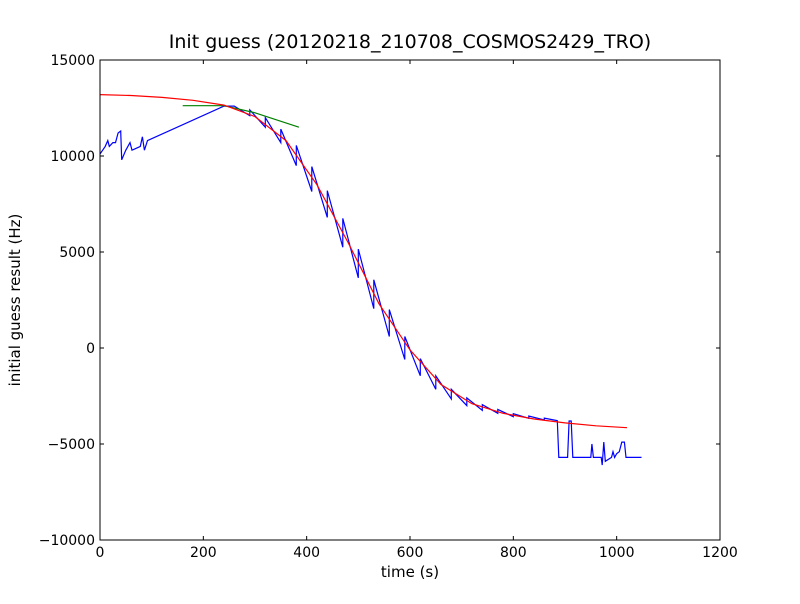 Image resolution: width=800 pixels, height=604 pixels. What do you see at coordinates (72, 157) in the screenshot?
I see `y-tick-label: 10000` at bounding box center [72, 157].